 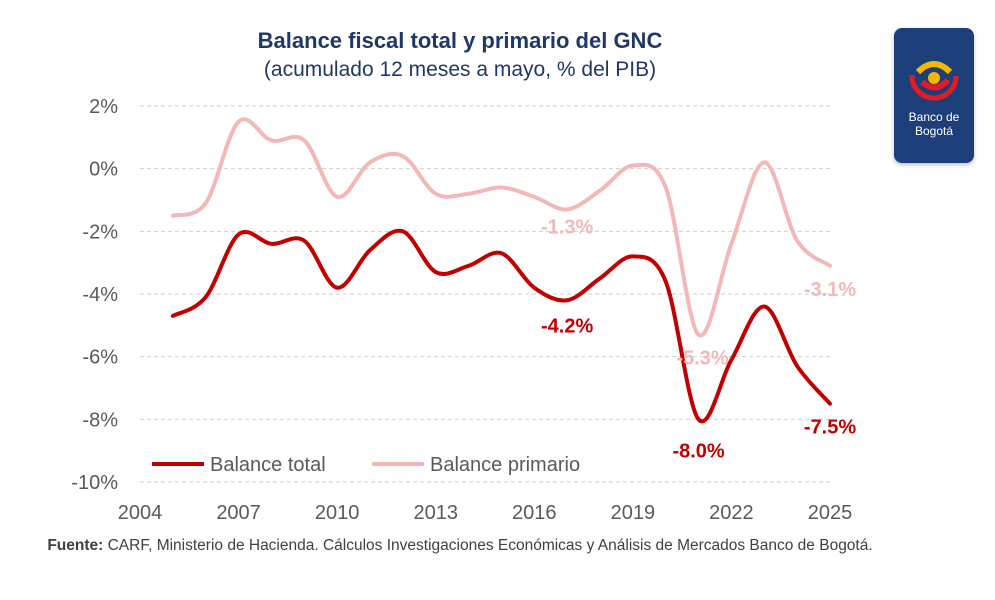 I want to click on bank-logo: Banco de Bogotá, so click(x=934, y=95).